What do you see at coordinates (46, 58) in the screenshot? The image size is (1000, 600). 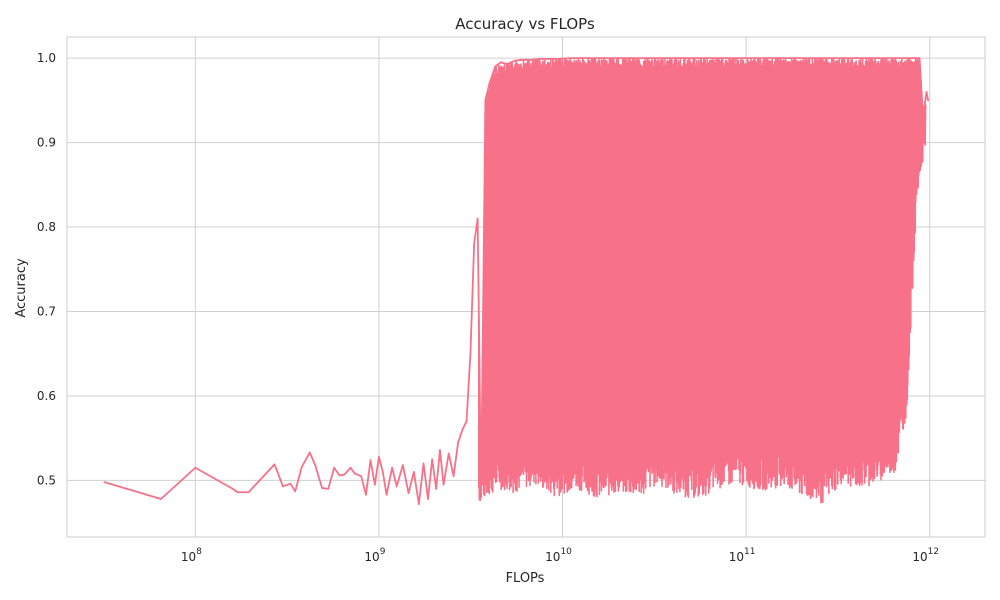 I see `y-tick-label: 1.0` at bounding box center [46, 58].